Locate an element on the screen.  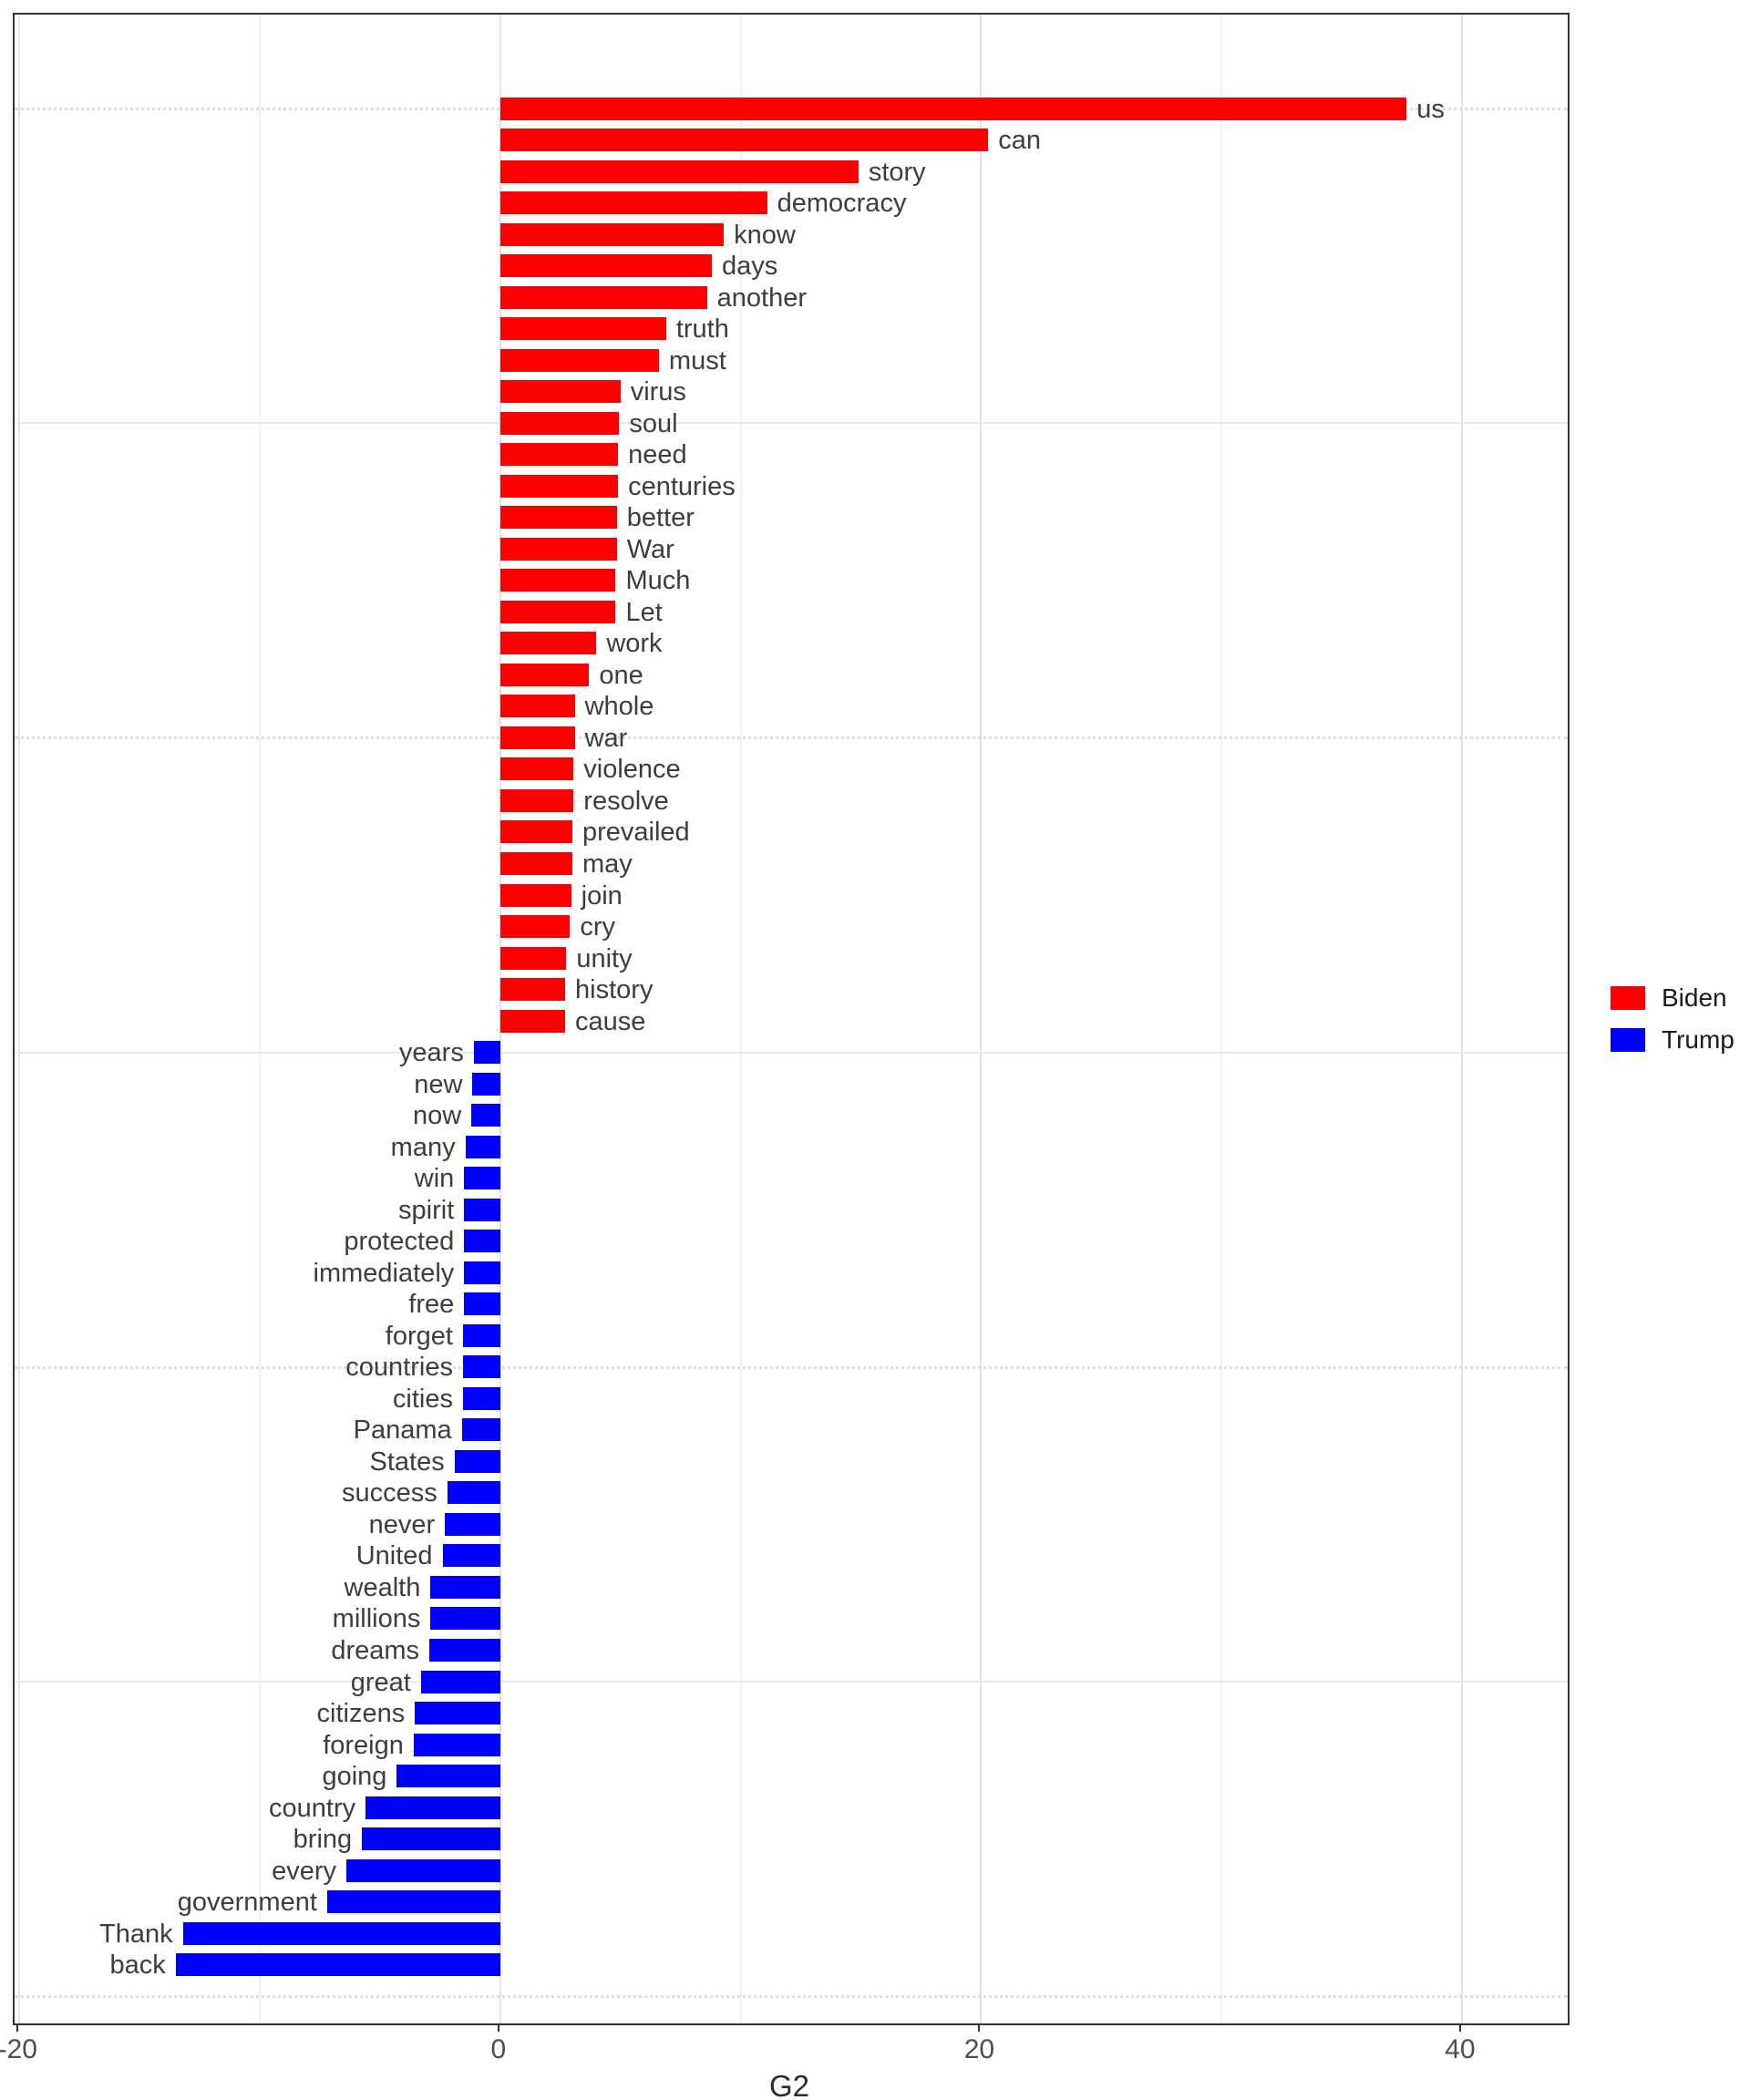
bar-now is located at coordinates (486, 1115).